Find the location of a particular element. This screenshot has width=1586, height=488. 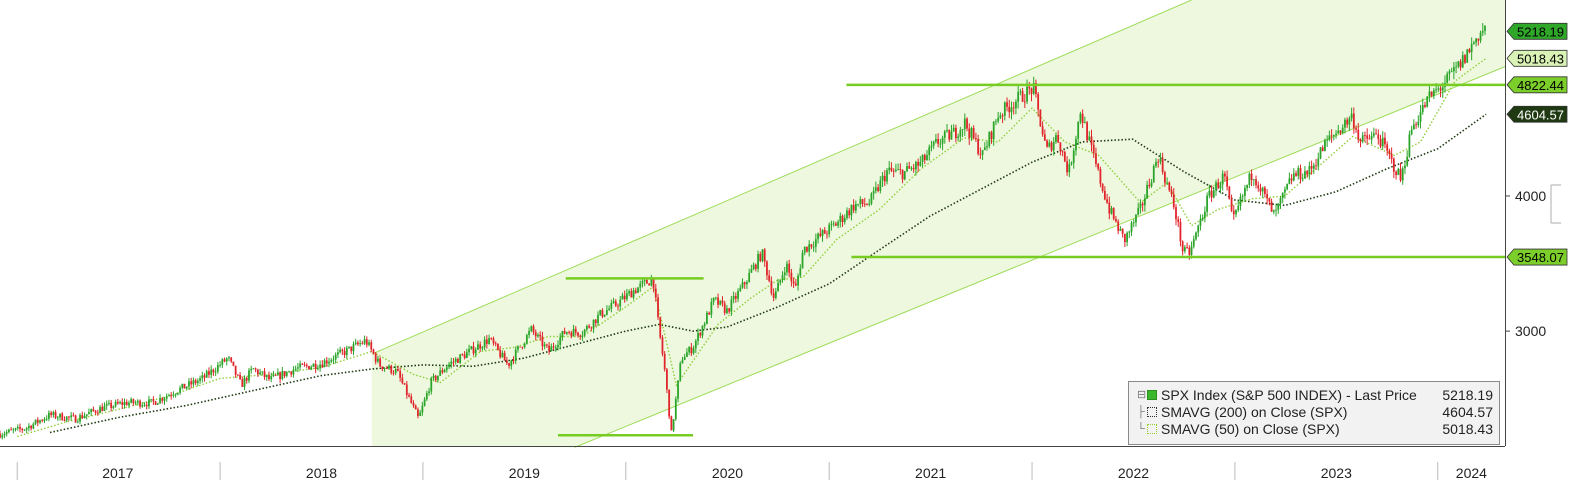

price-tag-label: 4604.57 is located at coordinates (1540, 114).